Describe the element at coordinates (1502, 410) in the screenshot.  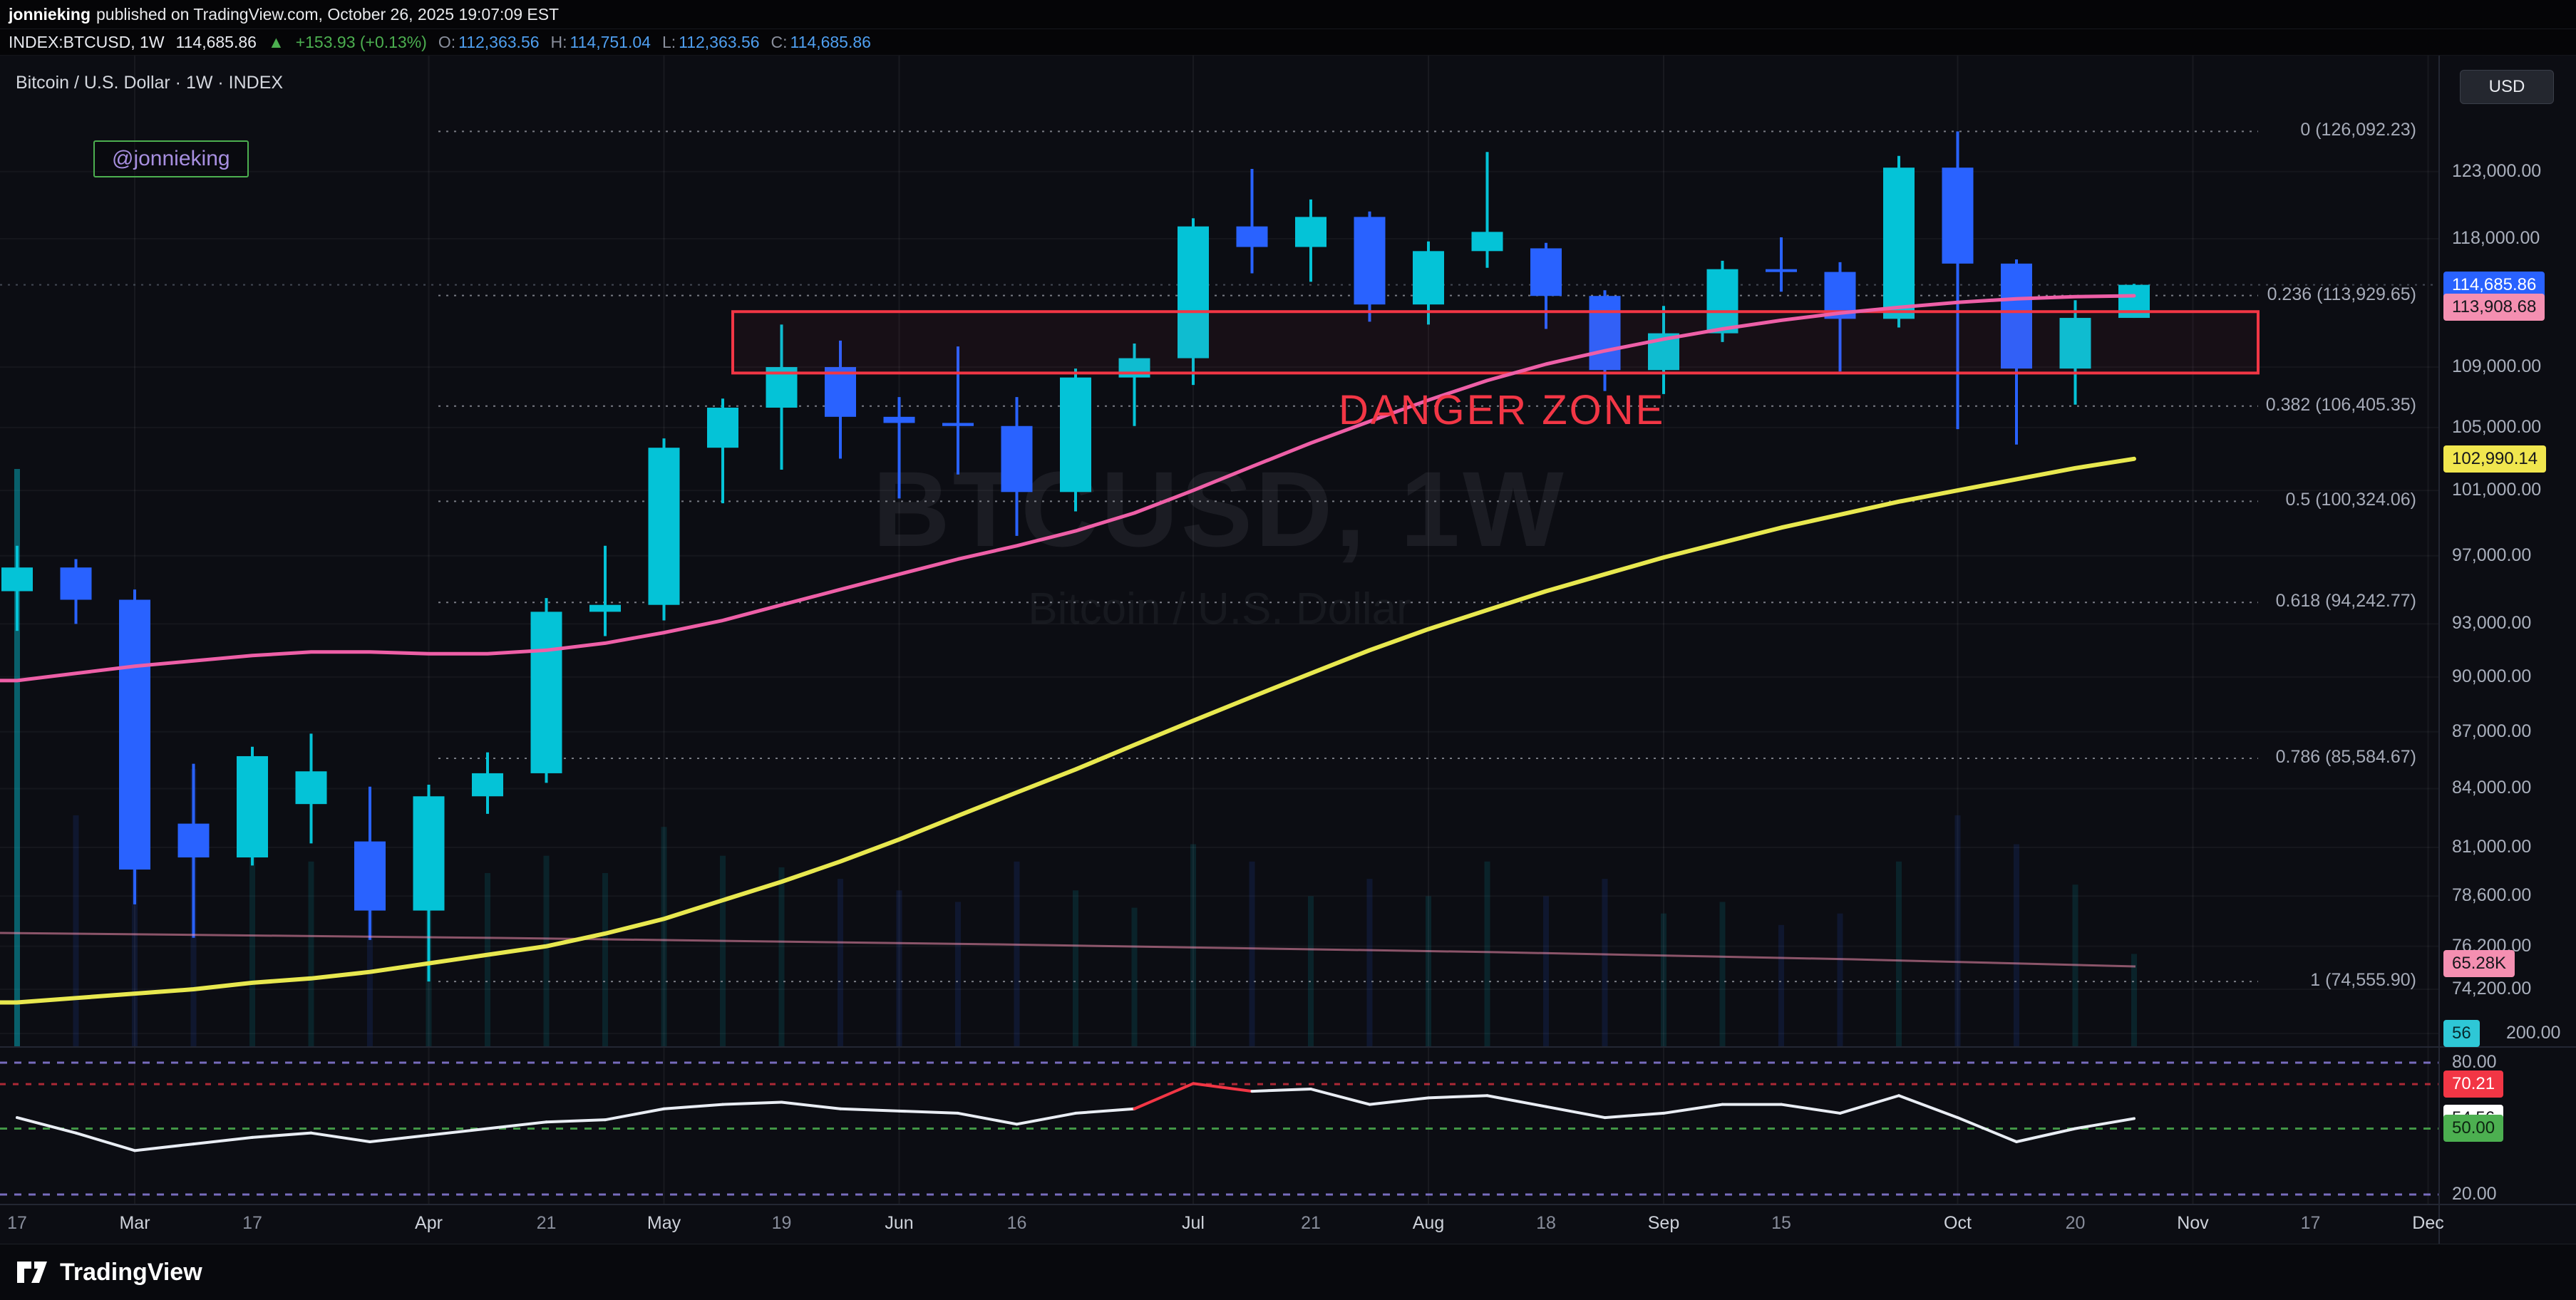
I see `danger-zone-label: DANGER ZONE` at that location.